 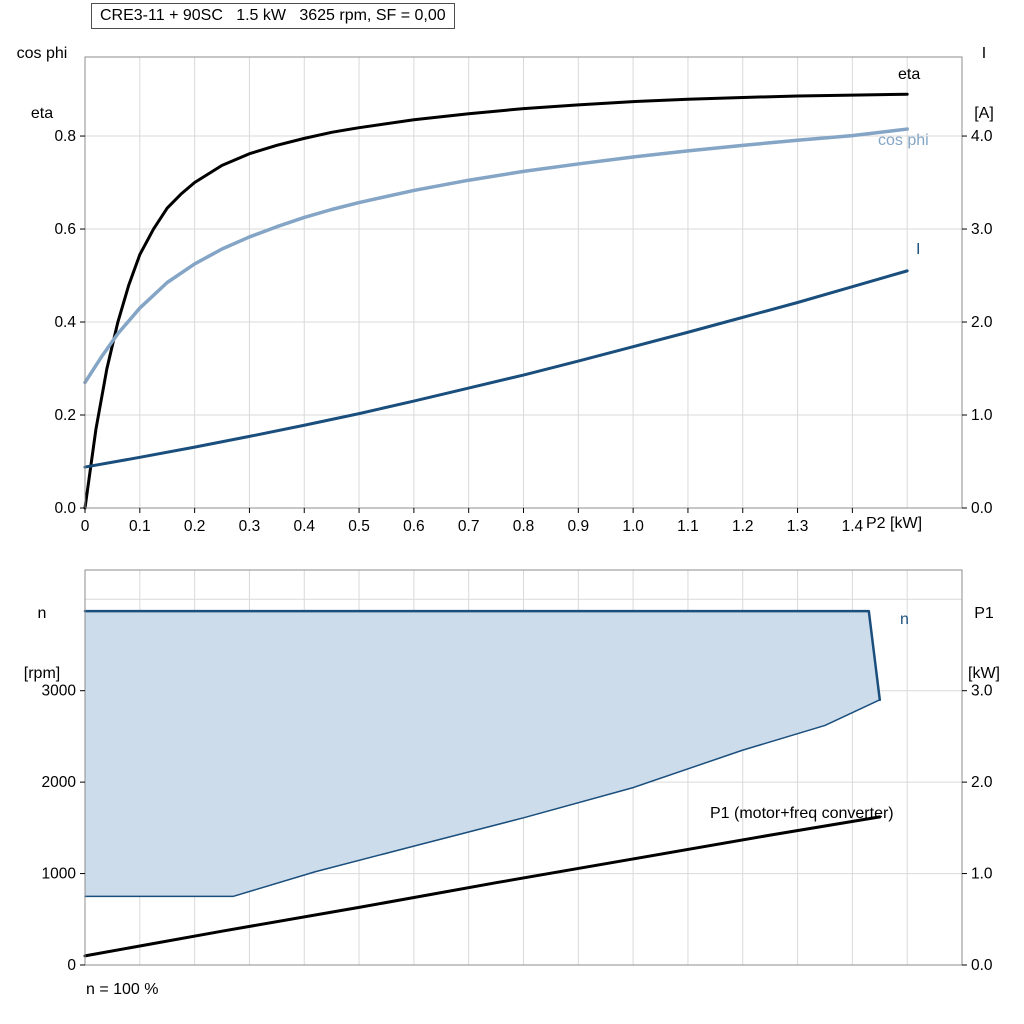 I want to click on svg-text: 1.4, so click(x=853, y=526).